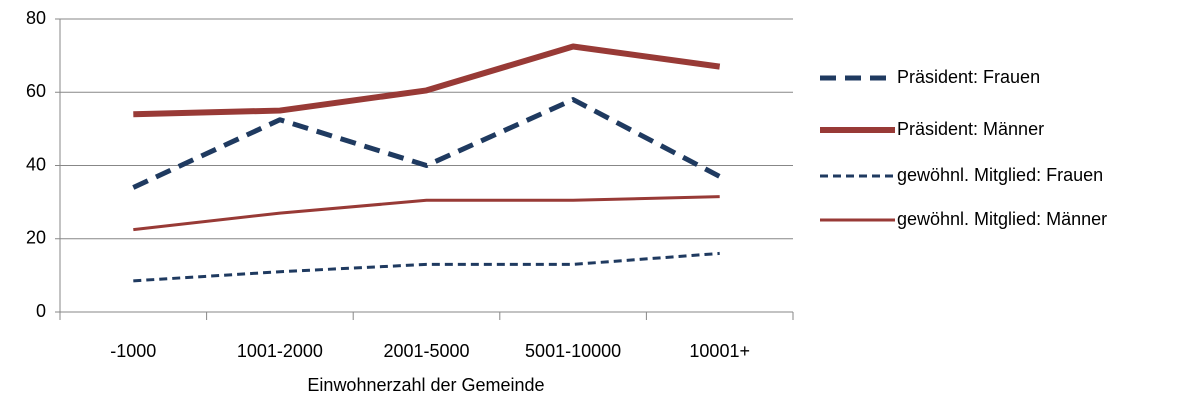 Image resolution: width=1192 pixels, height=401 pixels. What do you see at coordinates (573, 351) in the screenshot?
I see `x-tick-label: 5001-10000` at bounding box center [573, 351].